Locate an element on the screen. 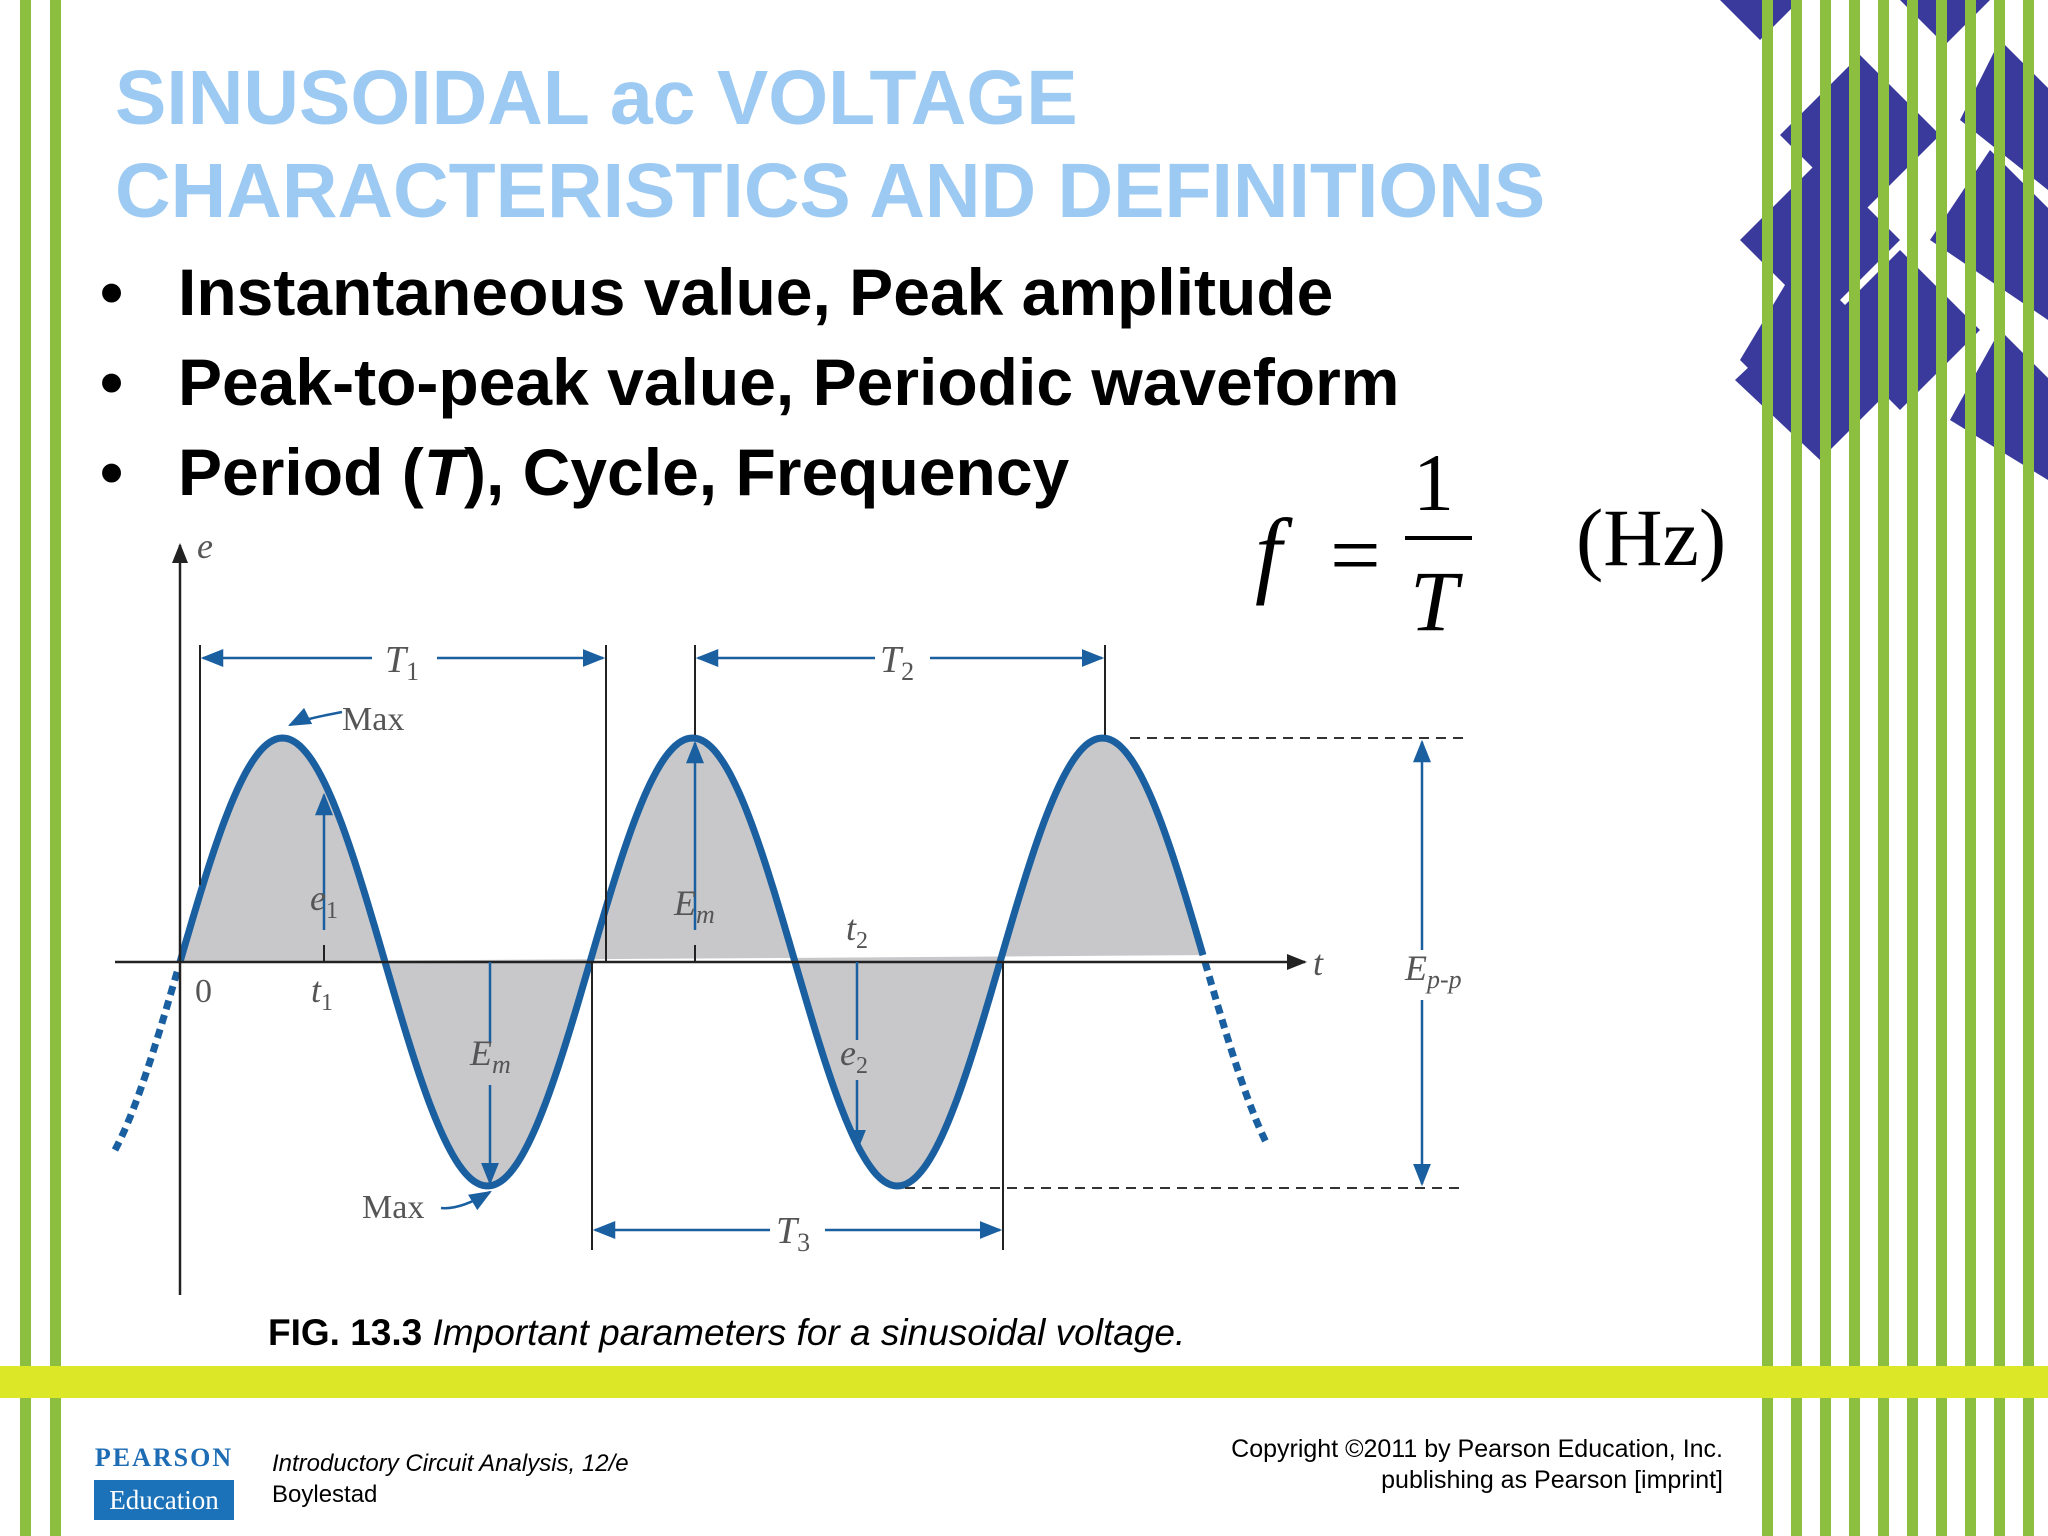  y-axis-label: e is located at coordinates (205, 546).